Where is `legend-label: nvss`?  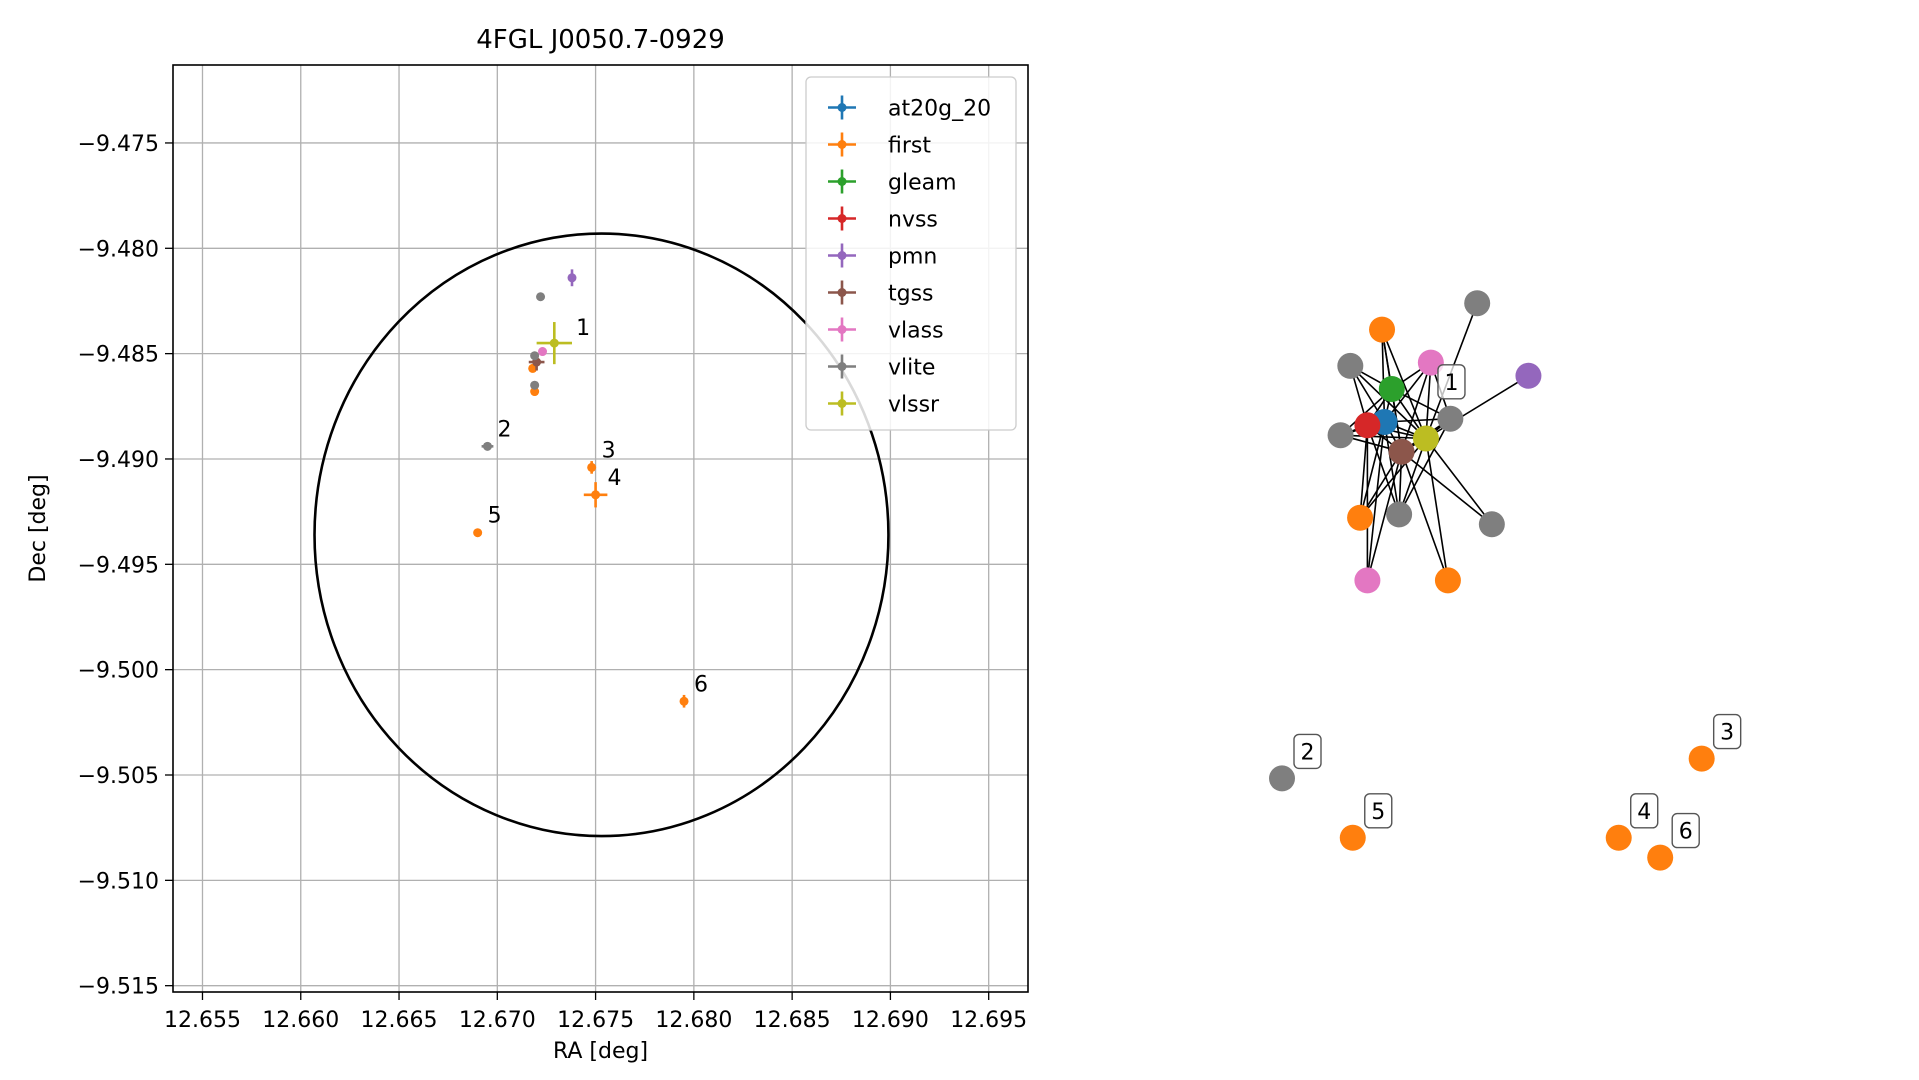
legend-label: nvss is located at coordinates (913, 220).